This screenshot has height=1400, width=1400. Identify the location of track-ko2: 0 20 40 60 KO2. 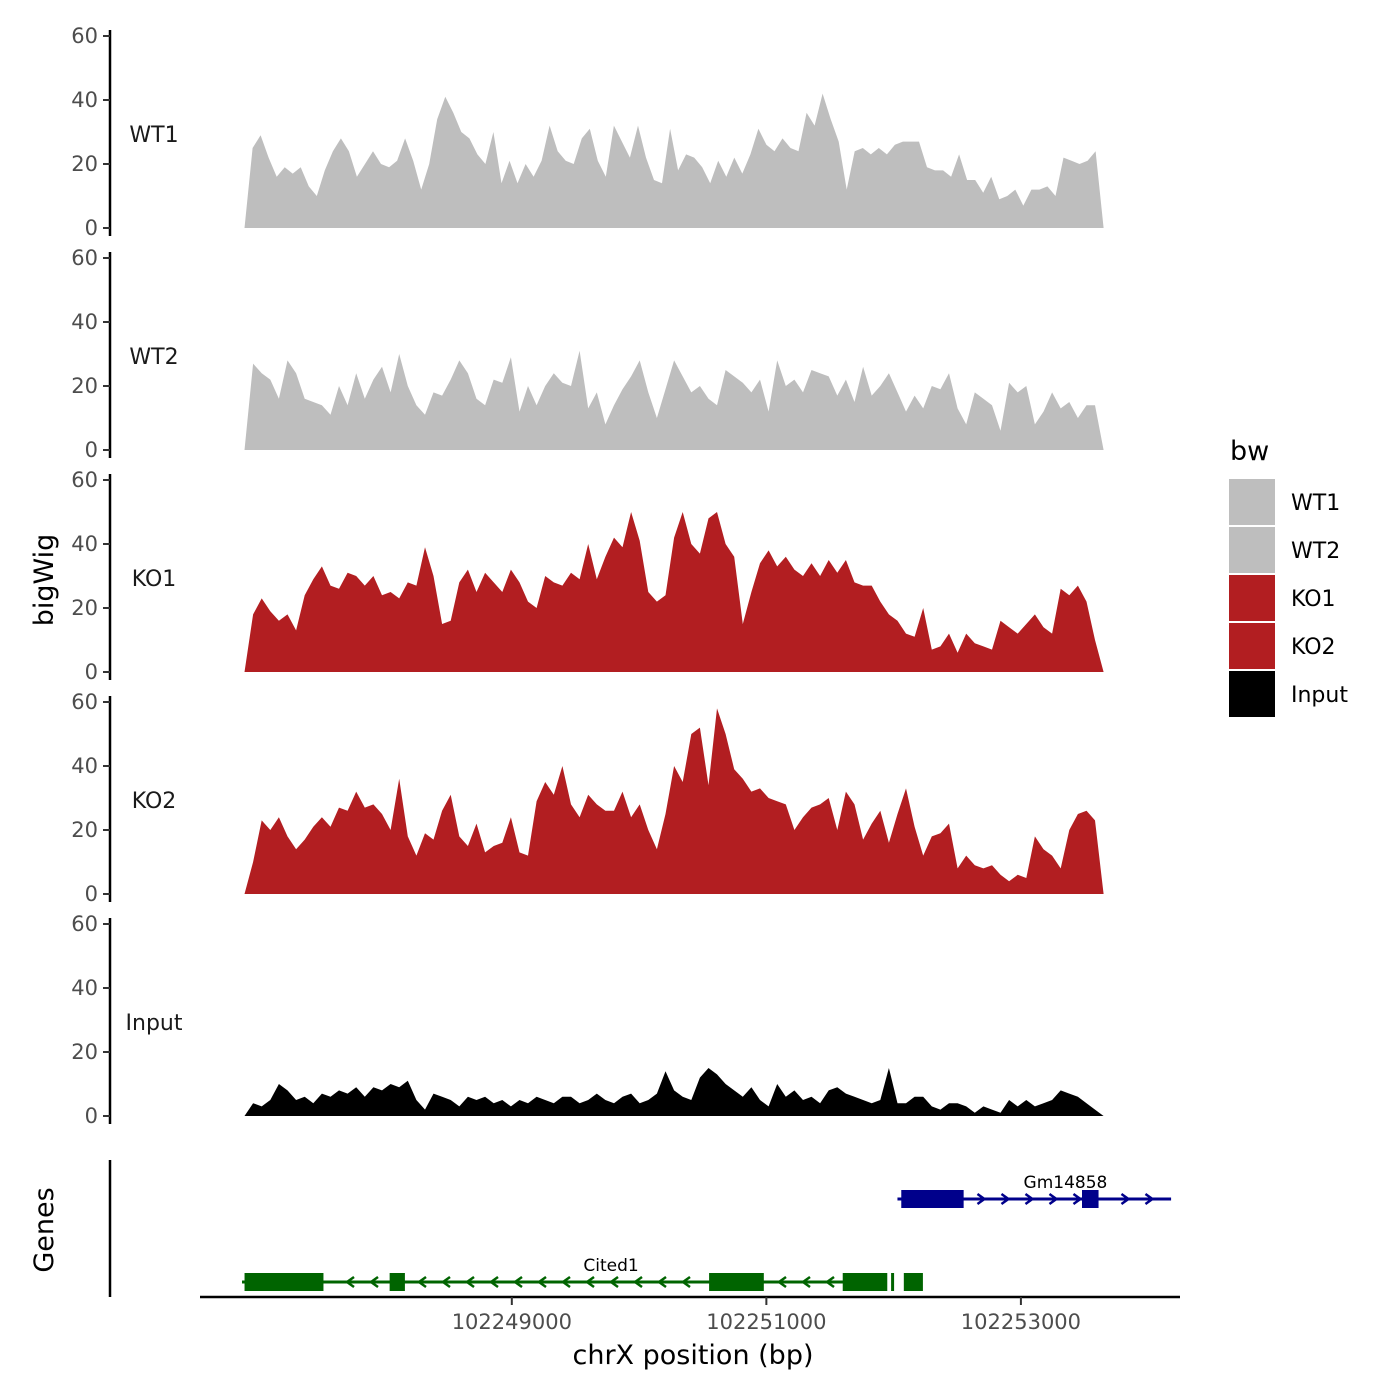
(587, 798).